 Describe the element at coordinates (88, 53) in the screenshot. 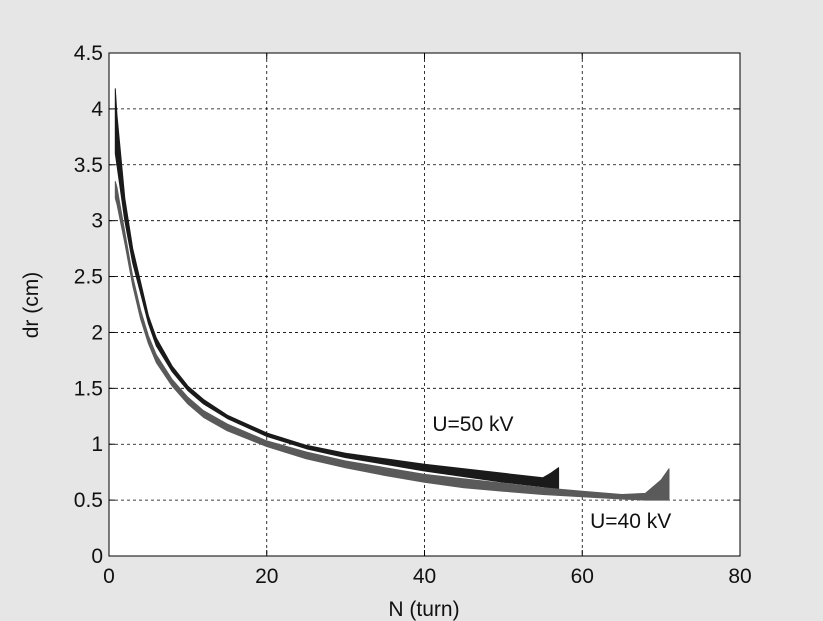

I see `y-tick-label: 4.5` at that location.